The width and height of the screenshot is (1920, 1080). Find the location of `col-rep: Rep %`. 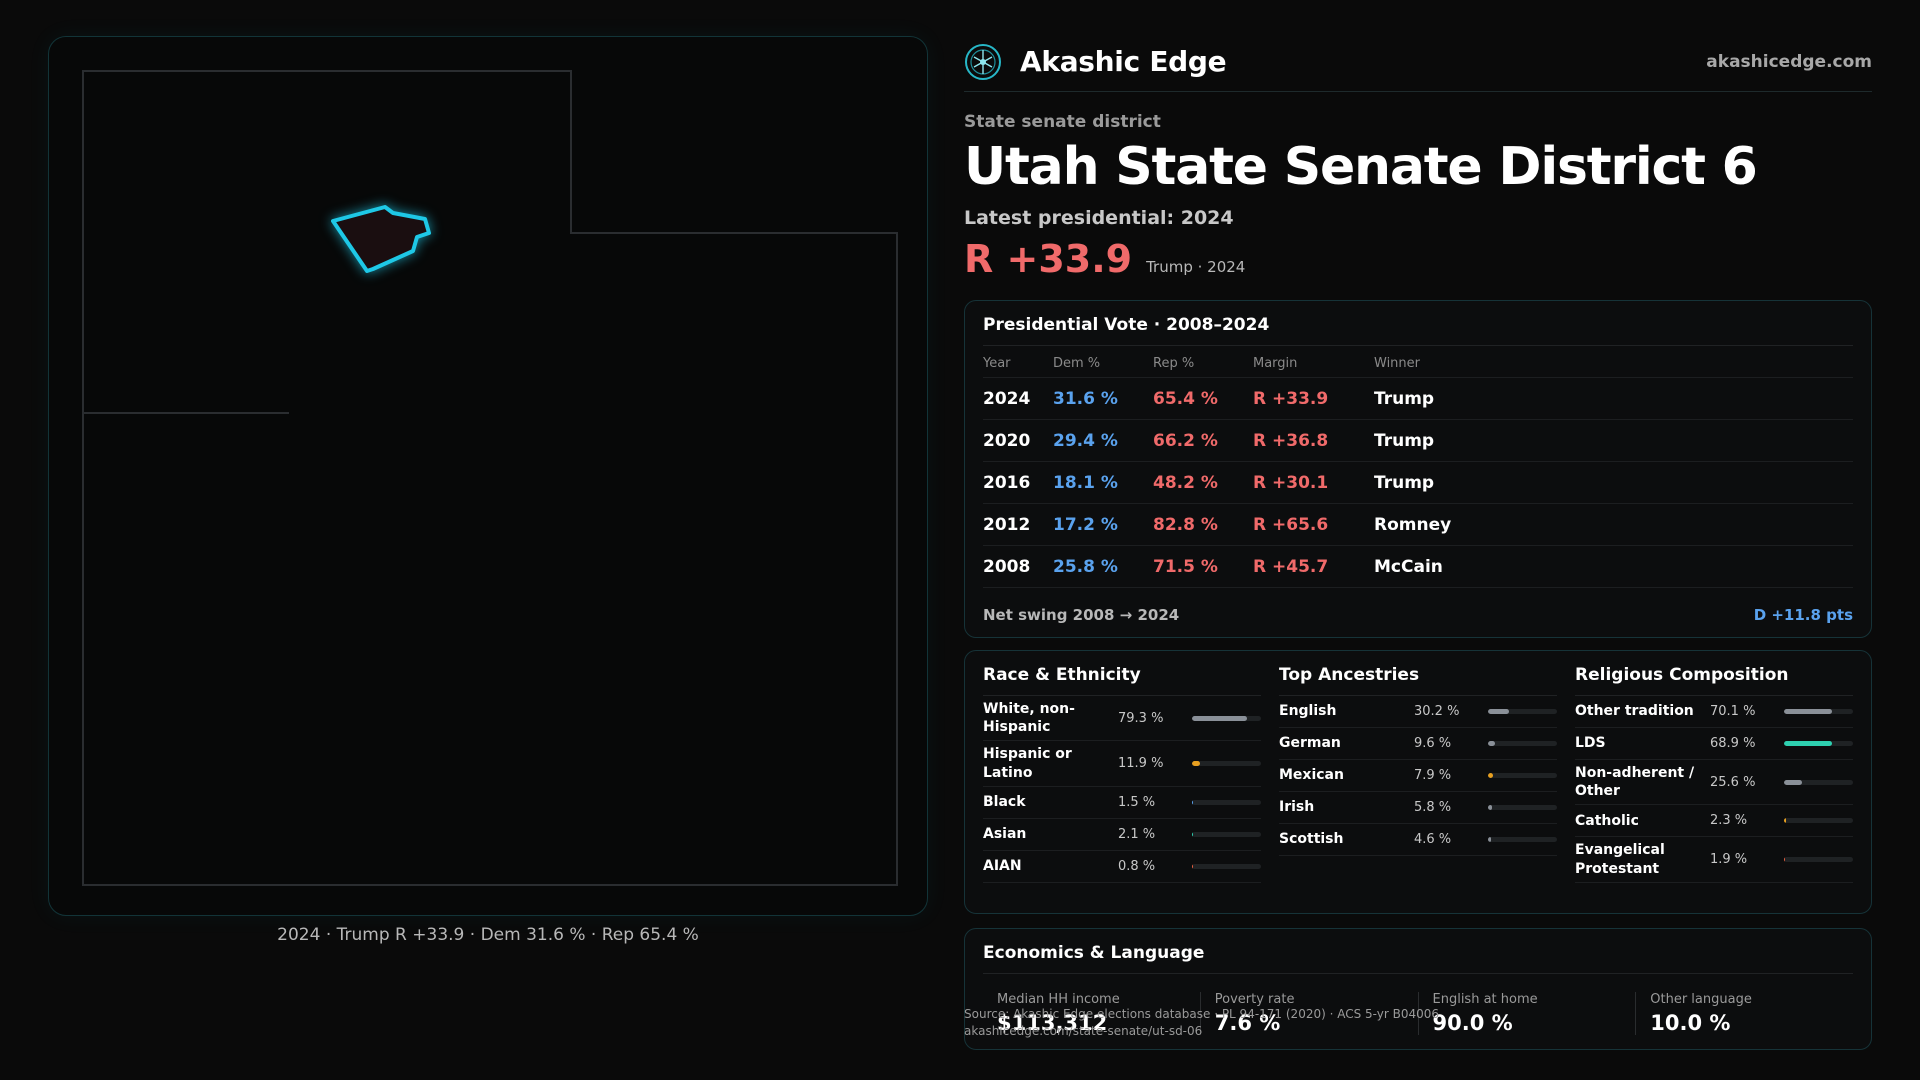

col-rep: Rep % is located at coordinates (1203, 363).